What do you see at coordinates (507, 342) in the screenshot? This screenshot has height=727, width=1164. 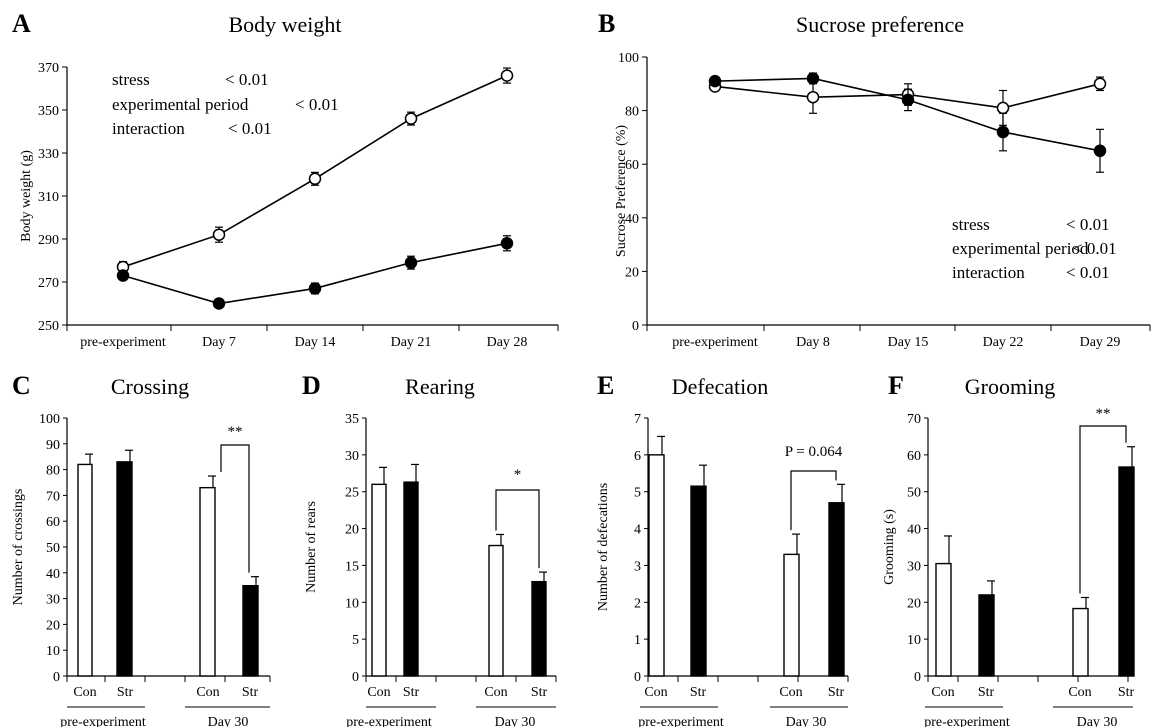 I see `x-tick-label: Day 28` at bounding box center [507, 342].